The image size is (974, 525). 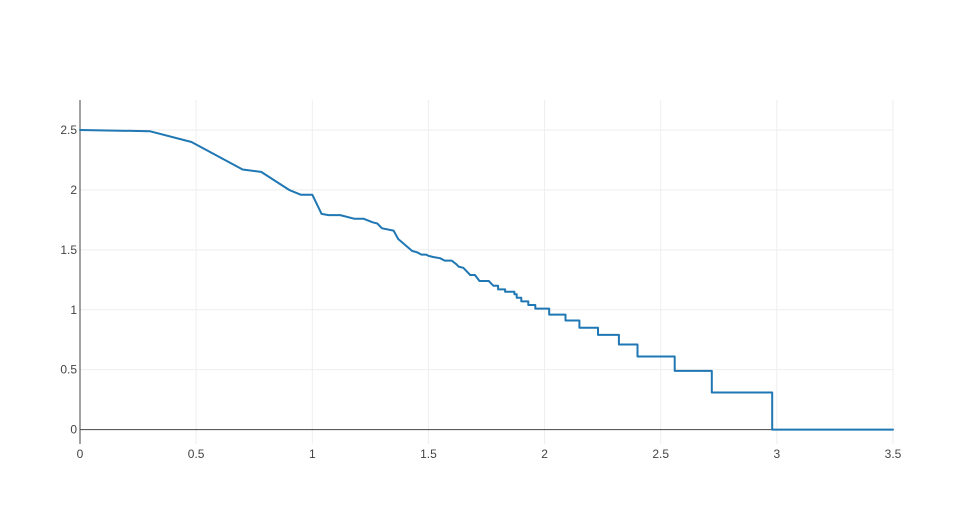 I want to click on x-tick-label: 2, so click(x=544, y=454).